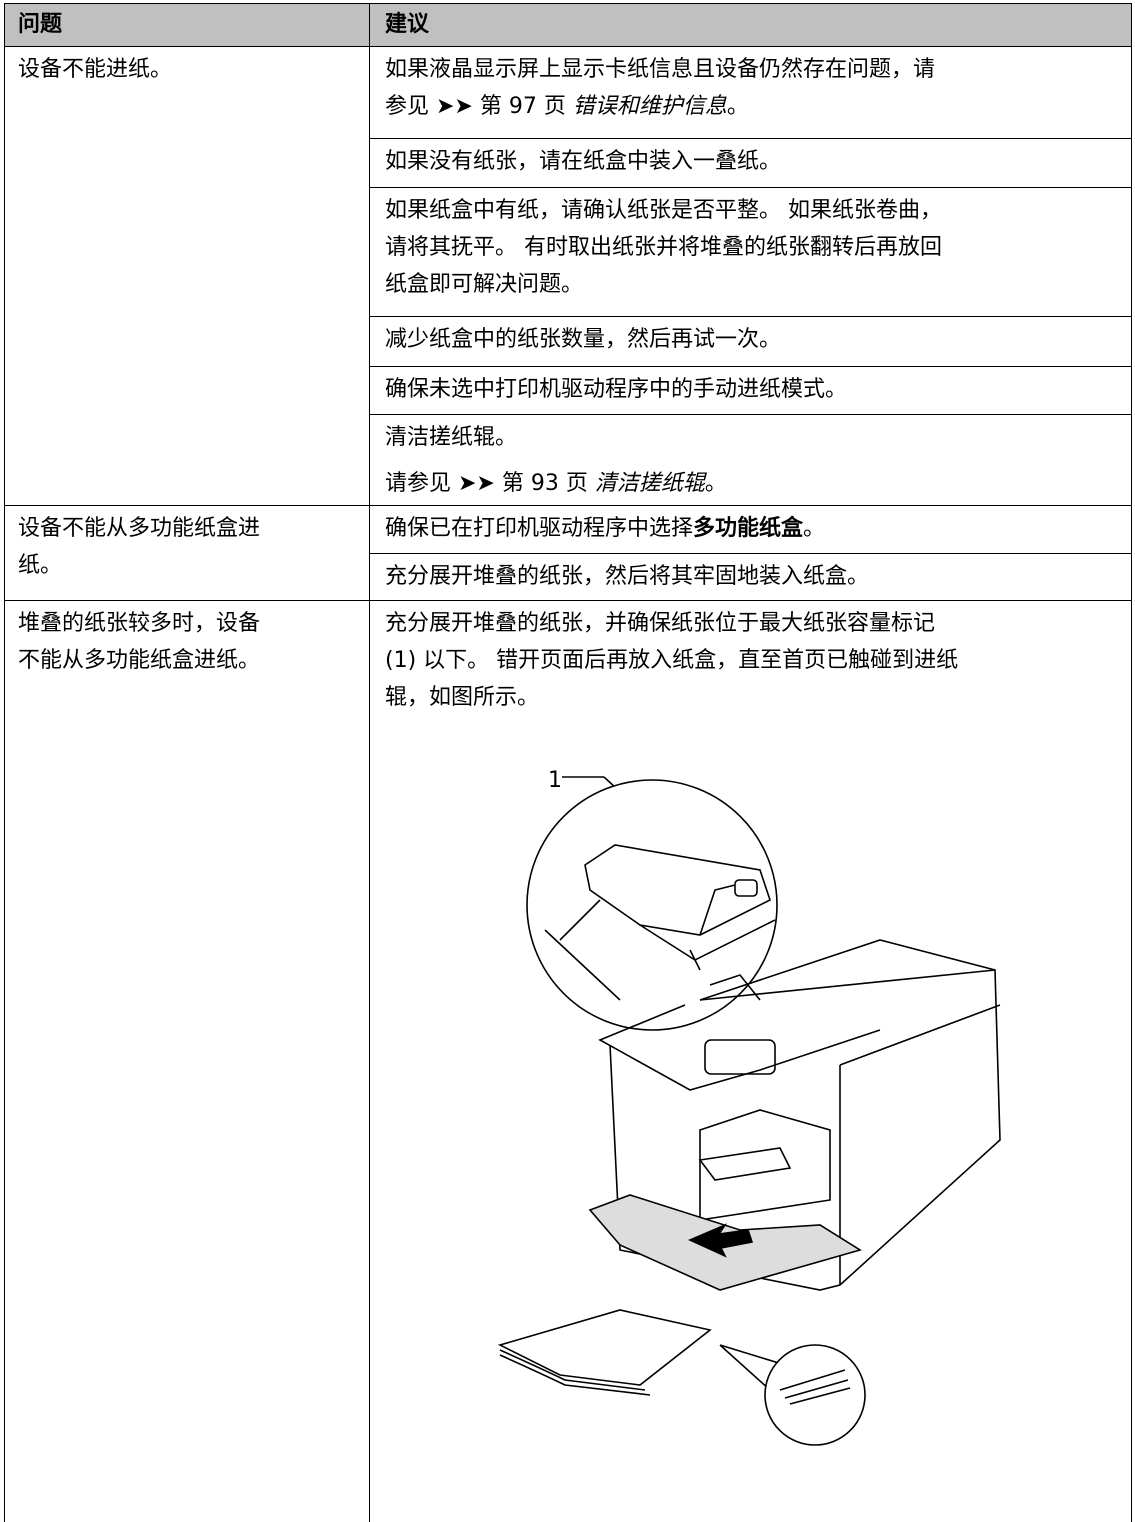  I want to click on text-run: 充分展开堆叠的纸张，然后将其牢固地装入纸盒。, so click(627, 576).